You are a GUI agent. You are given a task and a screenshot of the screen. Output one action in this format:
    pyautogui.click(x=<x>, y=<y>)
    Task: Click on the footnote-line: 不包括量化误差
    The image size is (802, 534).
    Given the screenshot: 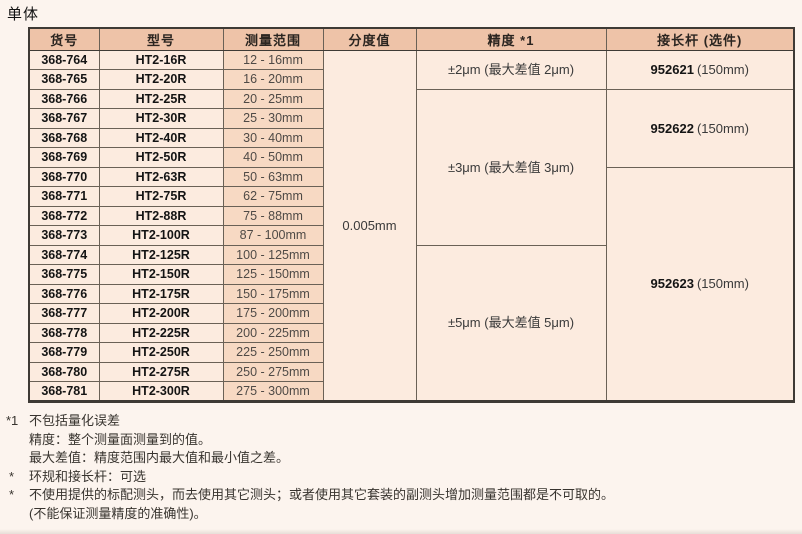 What is the action you would take?
    pyautogui.click(x=75, y=420)
    